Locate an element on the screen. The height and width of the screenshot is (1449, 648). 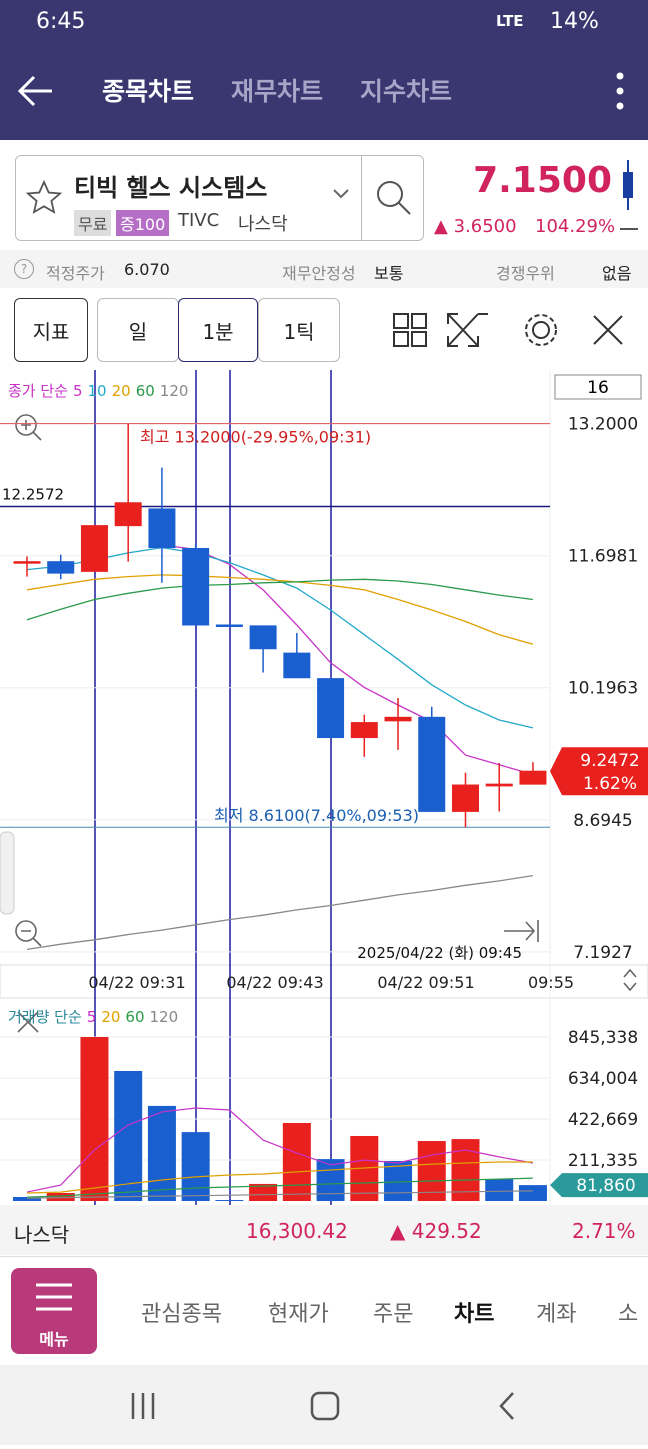
last-change-label: 1.62% is located at coordinates (610, 784).